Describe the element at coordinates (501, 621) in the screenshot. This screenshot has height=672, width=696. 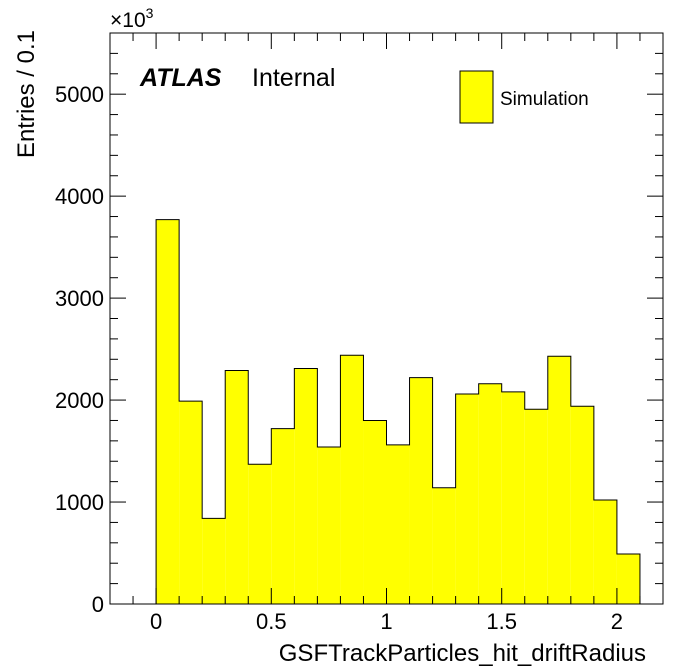
I see `x-tick-label: 1.5` at that location.